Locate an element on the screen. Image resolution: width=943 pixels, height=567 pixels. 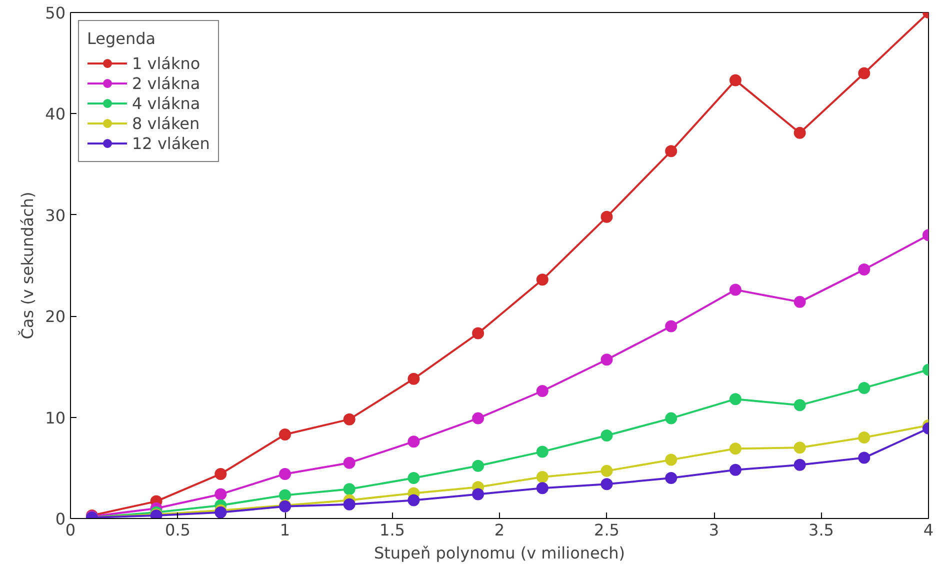
y-tick-label: 40 is located at coordinates (55, 114).